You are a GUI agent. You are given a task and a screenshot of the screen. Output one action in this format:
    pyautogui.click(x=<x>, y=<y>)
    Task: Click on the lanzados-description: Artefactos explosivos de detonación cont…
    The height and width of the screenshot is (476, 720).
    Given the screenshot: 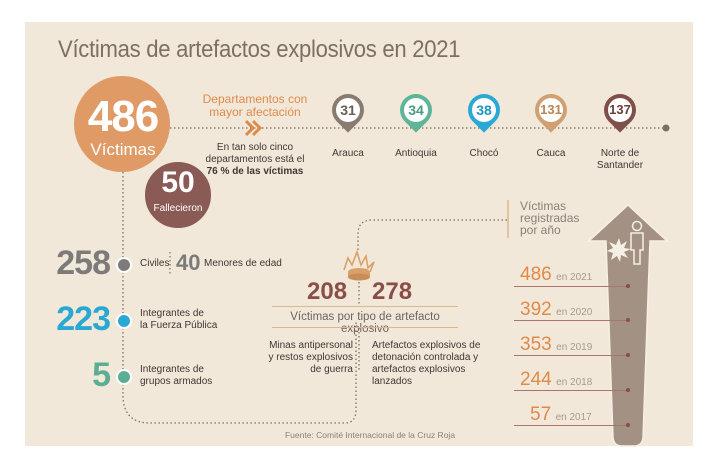 What is the action you would take?
    pyautogui.click(x=426, y=363)
    